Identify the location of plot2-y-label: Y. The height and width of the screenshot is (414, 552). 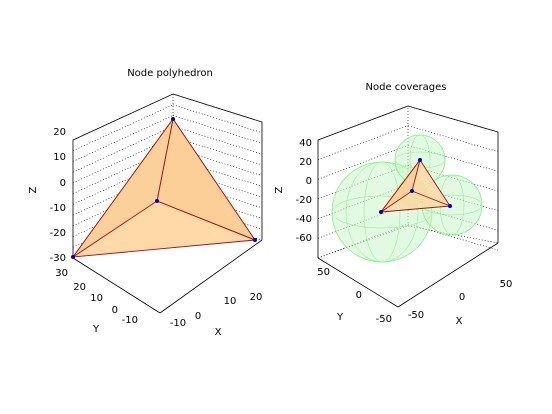
(340, 317).